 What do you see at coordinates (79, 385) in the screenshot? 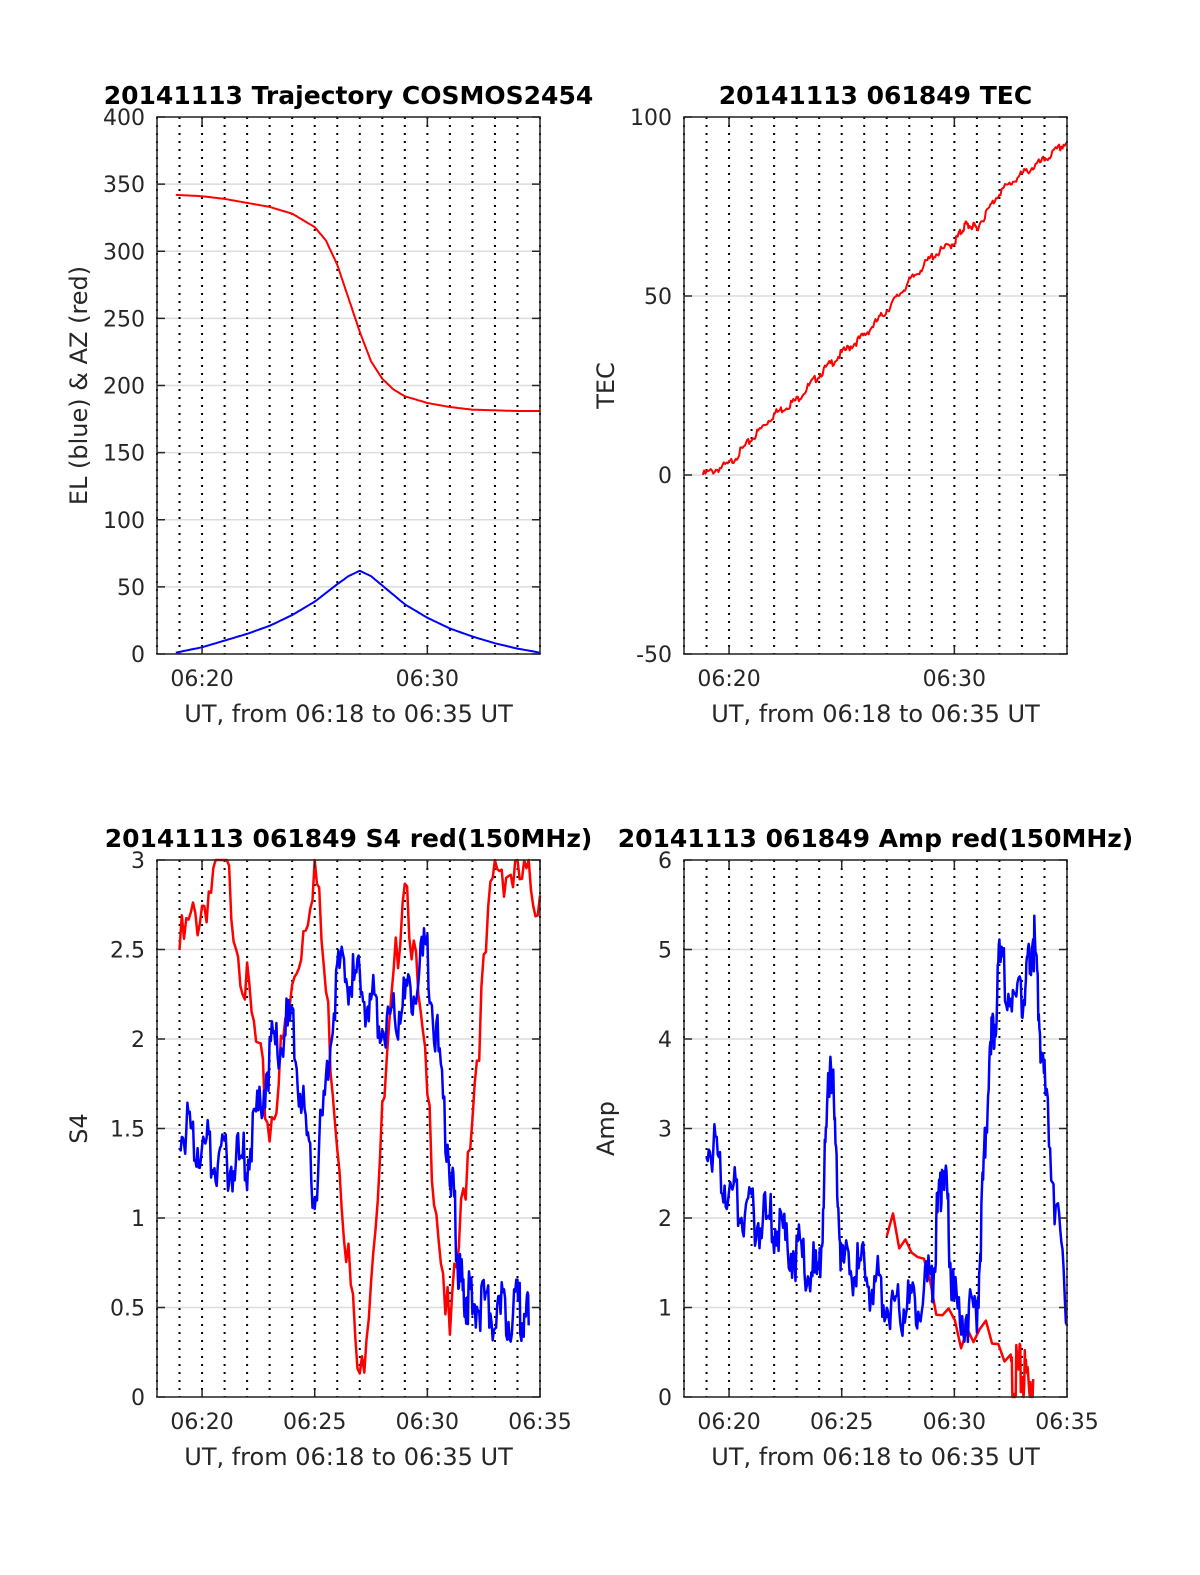
I see `y-axis-label: EL (blue) & AZ (red)` at bounding box center [79, 385].